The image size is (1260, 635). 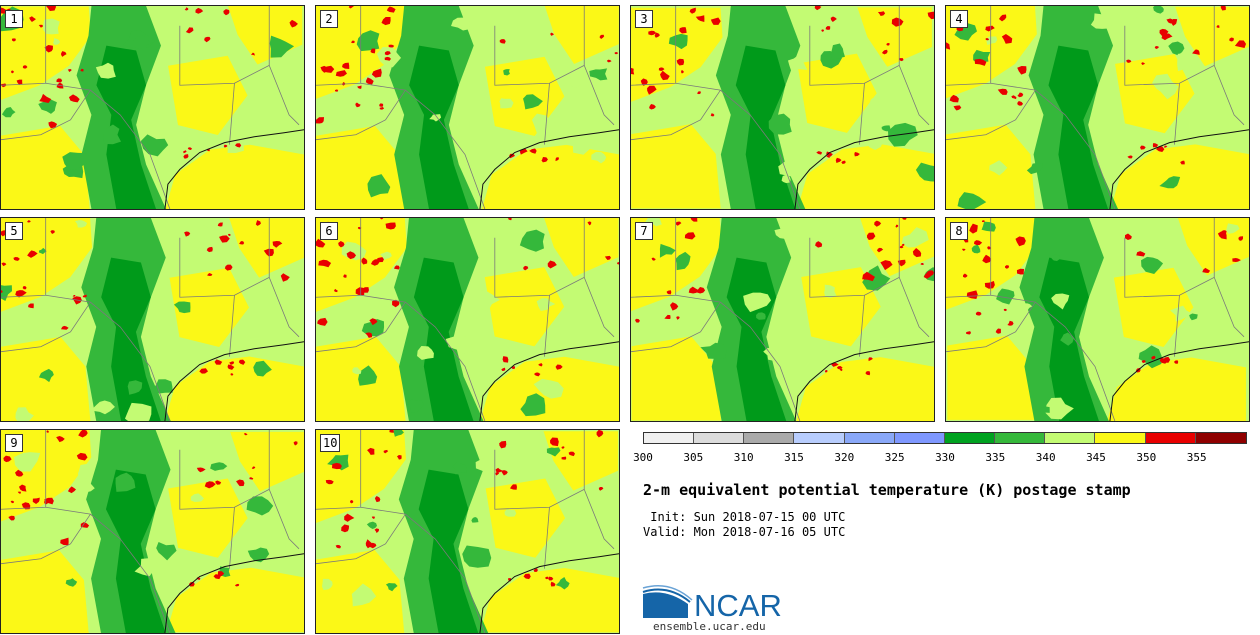 What do you see at coordinates (14, 443) in the screenshot?
I see `member-number-label: 9` at bounding box center [14, 443].